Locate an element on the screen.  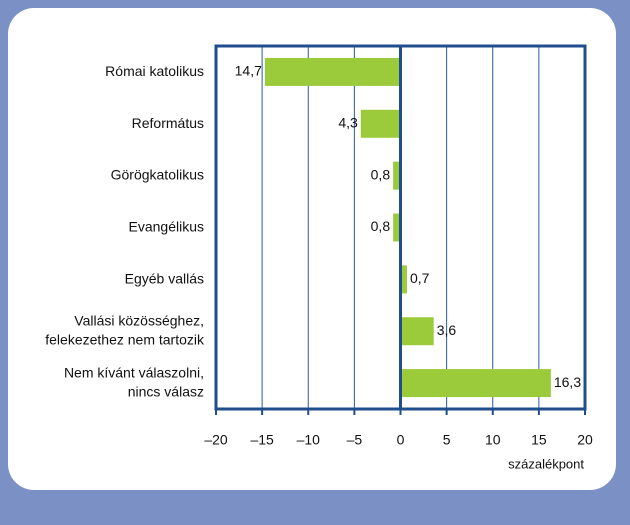
y-tick-label: Egyéb vallás is located at coordinates (164, 278).